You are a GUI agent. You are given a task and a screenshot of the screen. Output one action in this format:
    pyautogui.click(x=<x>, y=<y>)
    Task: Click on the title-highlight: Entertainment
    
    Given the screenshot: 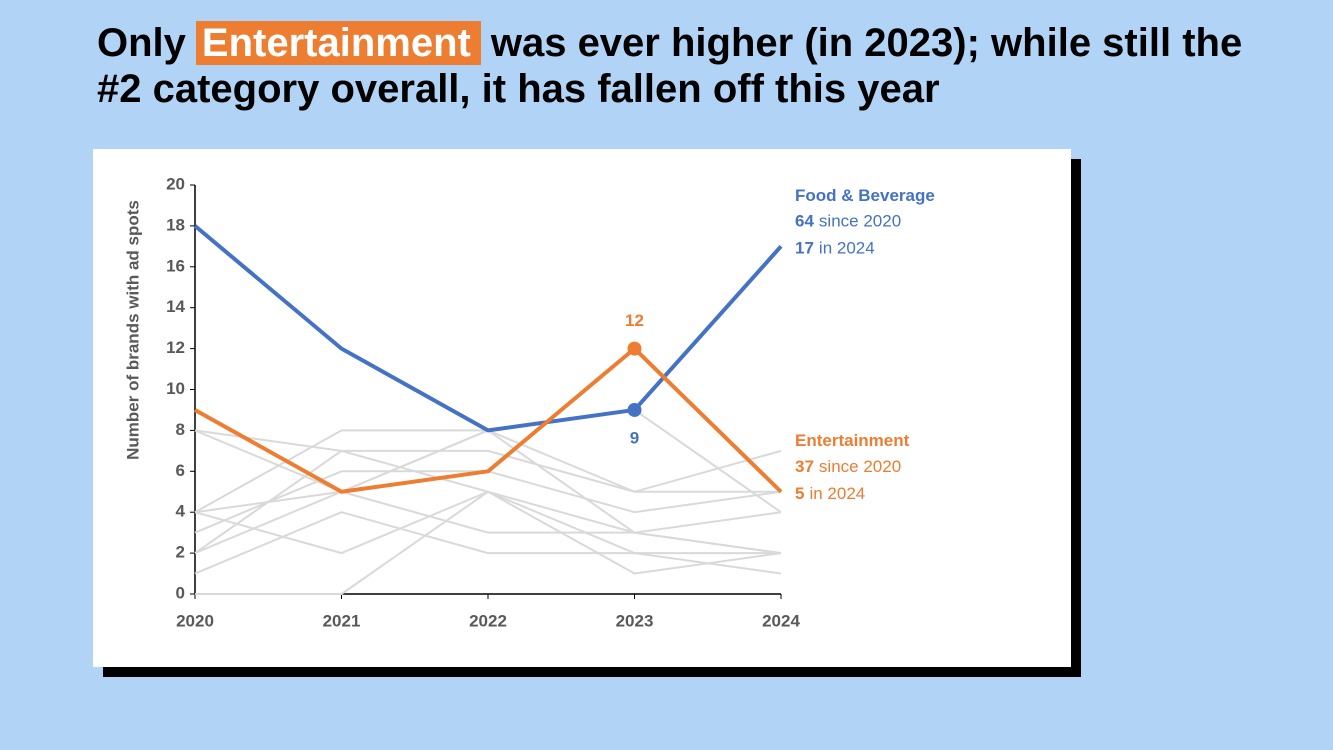 What is the action you would take?
    pyautogui.click(x=338, y=43)
    